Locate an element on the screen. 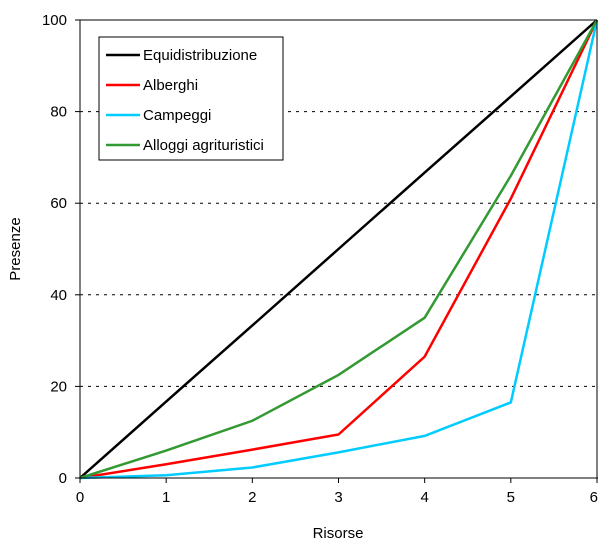 This screenshot has width=598, height=547. y-tick-label: 40 is located at coordinates (58, 295).